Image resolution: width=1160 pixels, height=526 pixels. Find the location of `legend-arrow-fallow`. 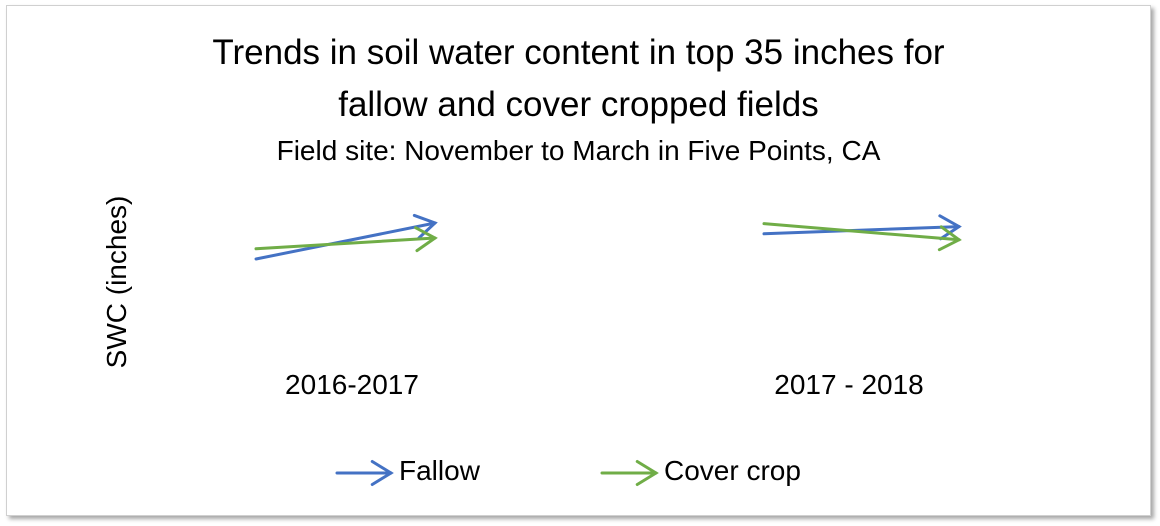

legend-arrow-fallow is located at coordinates (364, 473).